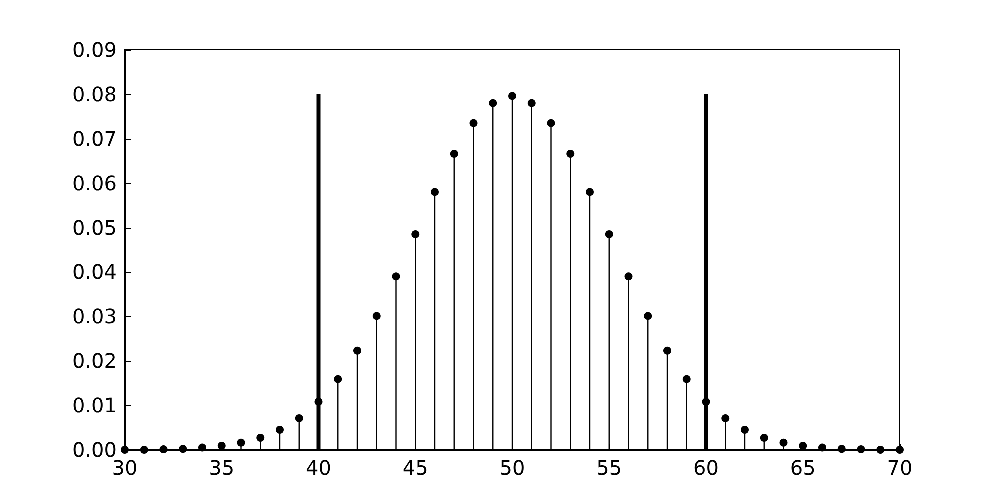 The image size is (1000, 500). I want to click on x-tick-label: 30, so click(125, 468).